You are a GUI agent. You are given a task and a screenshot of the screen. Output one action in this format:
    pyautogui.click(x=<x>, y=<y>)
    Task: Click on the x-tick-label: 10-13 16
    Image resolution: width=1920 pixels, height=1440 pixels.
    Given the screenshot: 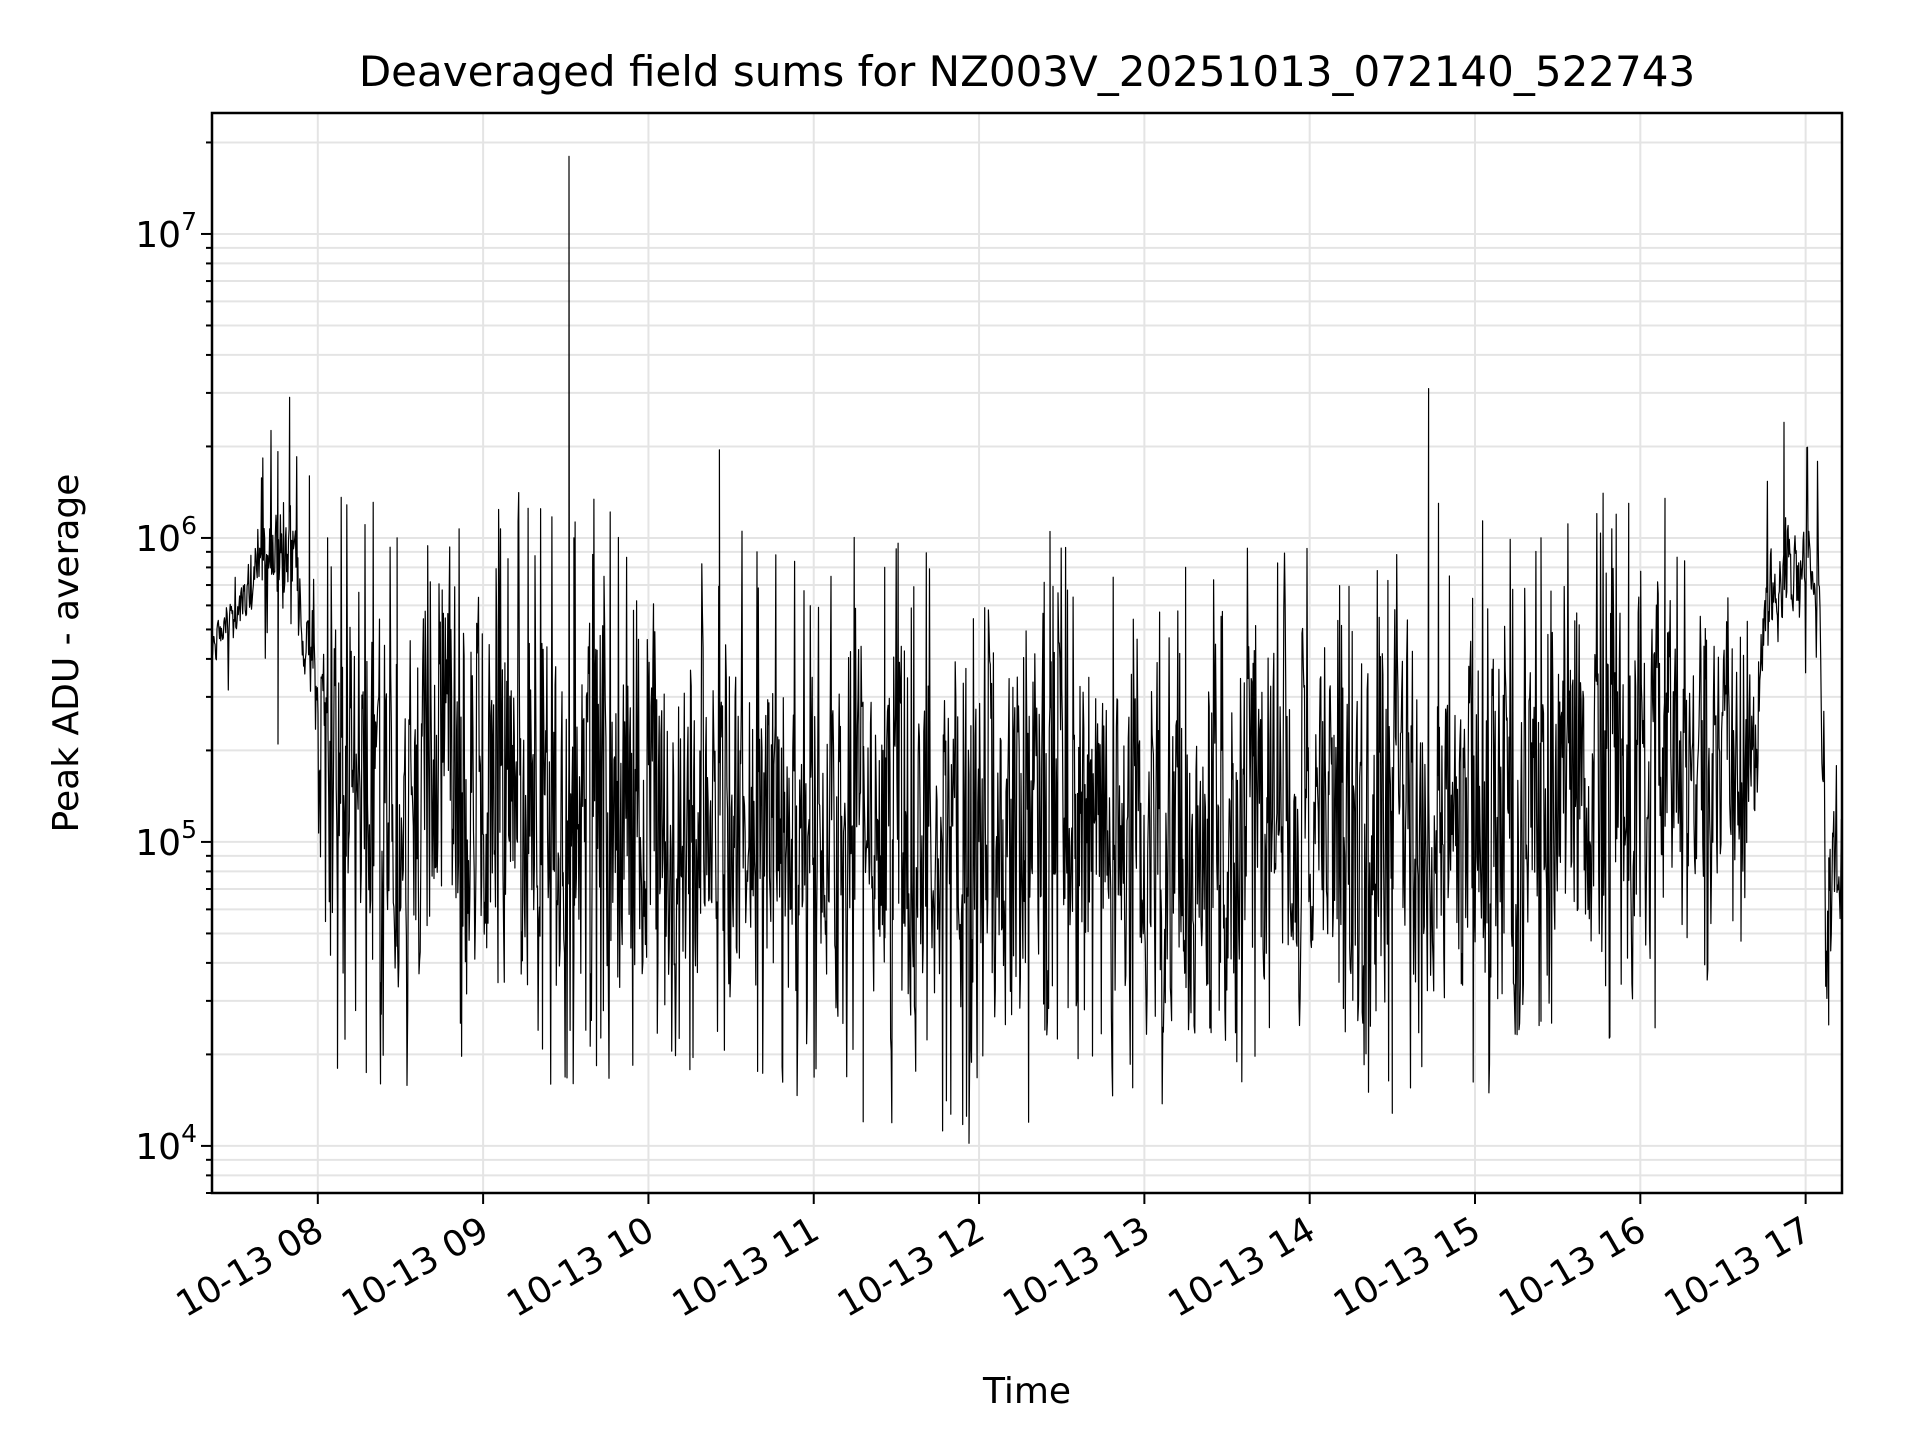 What is the action you would take?
    pyautogui.click(x=1572, y=1267)
    